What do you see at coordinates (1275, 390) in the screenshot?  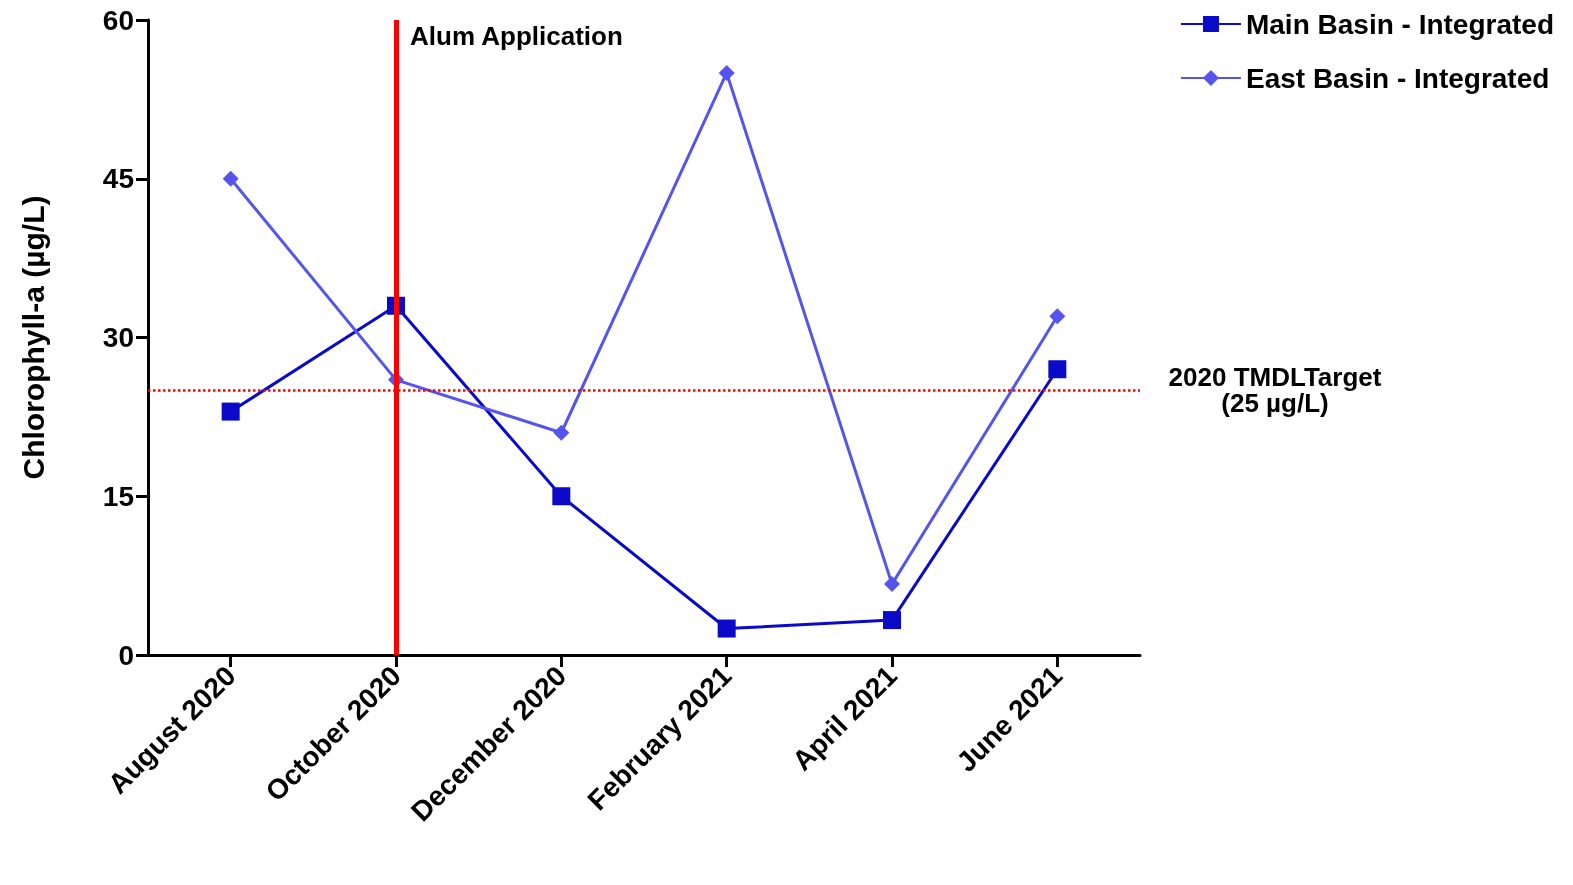 I see `ref-line-label: 2020 TMDLTarget (25 µg/L)` at bounding box center [1275, 390].